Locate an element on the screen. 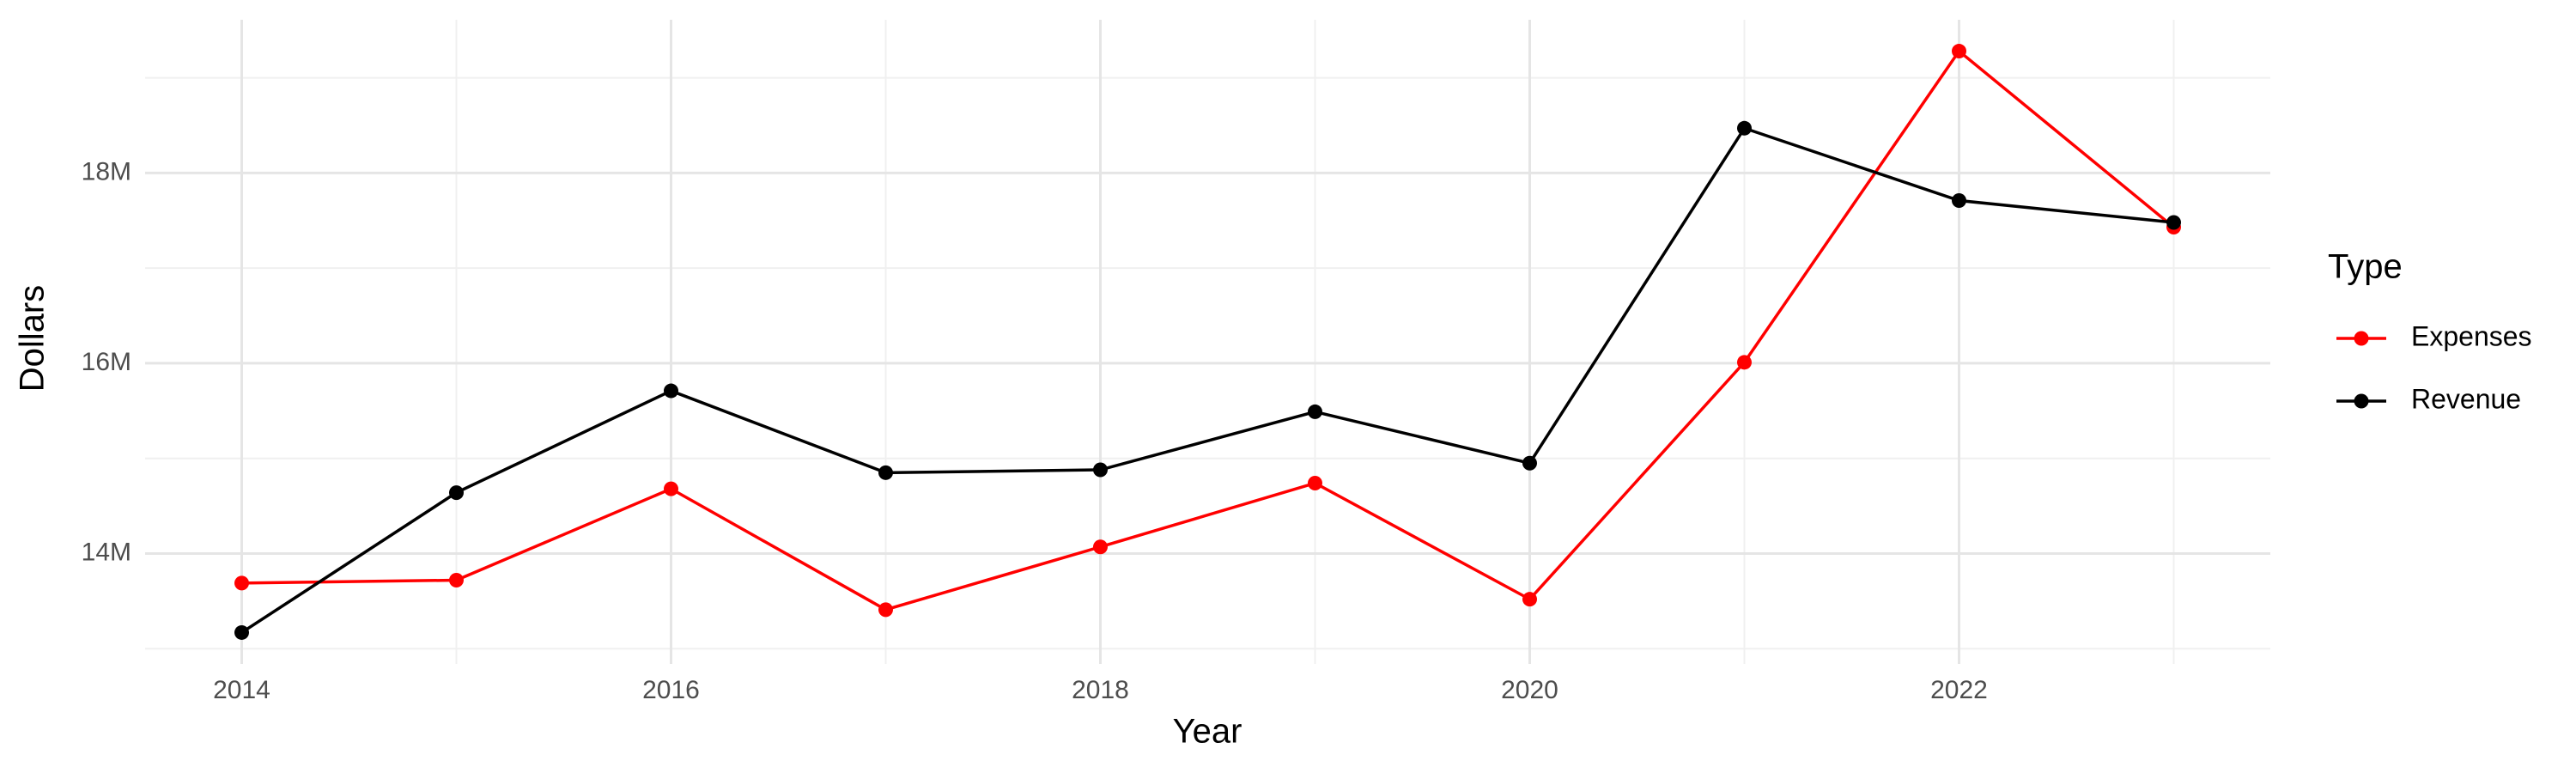  x-tick-label: 2020 is located at coordinates (1529, 690).